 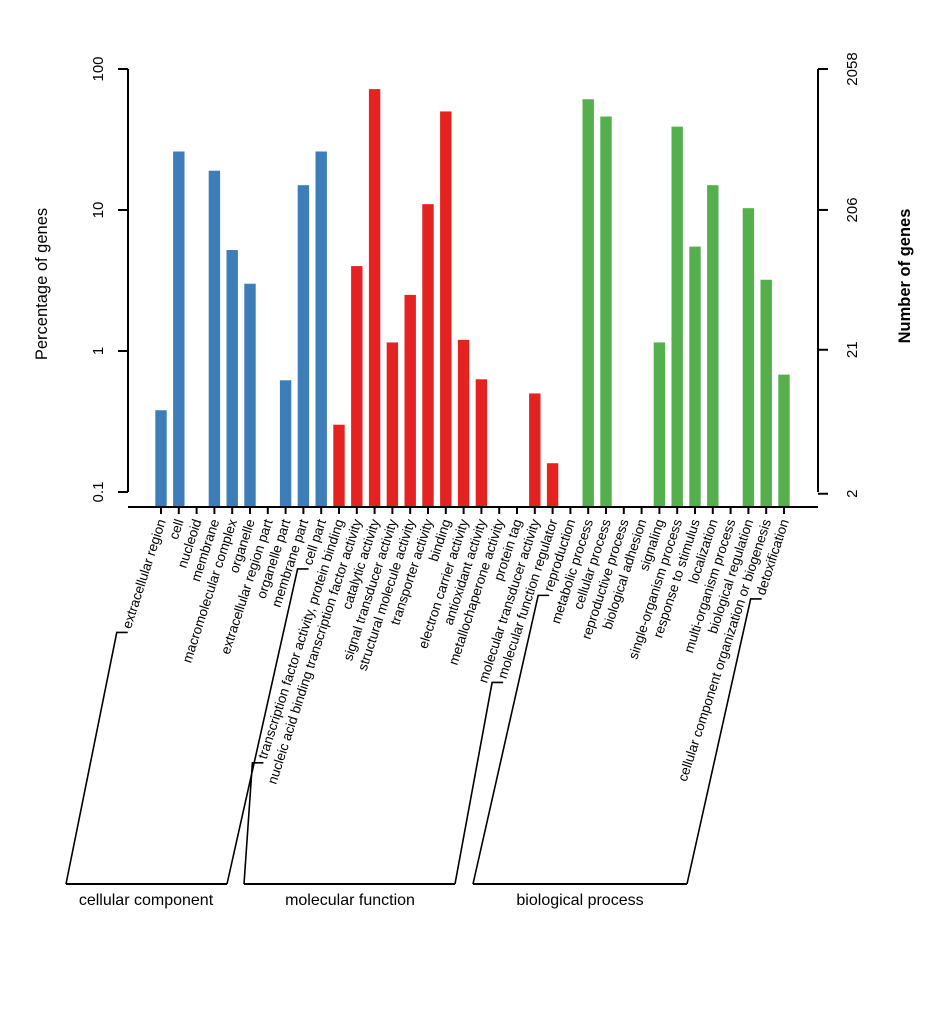 What do you see at coordinates (724, 741) in the screenshot?
I see `group-leader-right-biological-process` at bounding box center [724, 741].